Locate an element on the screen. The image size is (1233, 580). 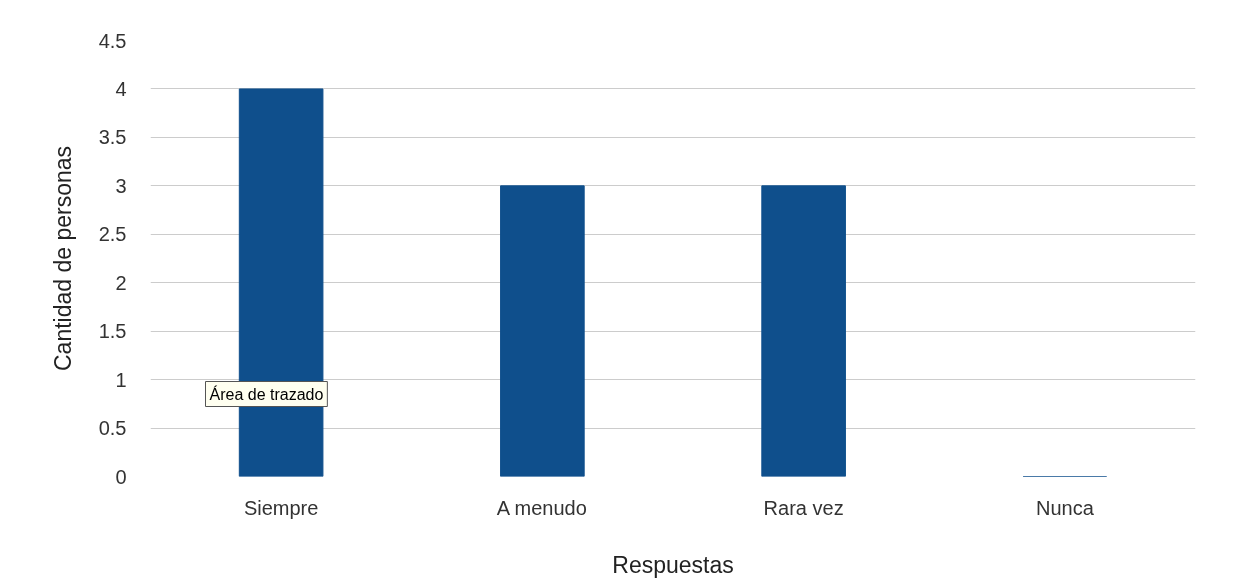
y-tick-label: 0.5 is located at coordinates (112, 428).